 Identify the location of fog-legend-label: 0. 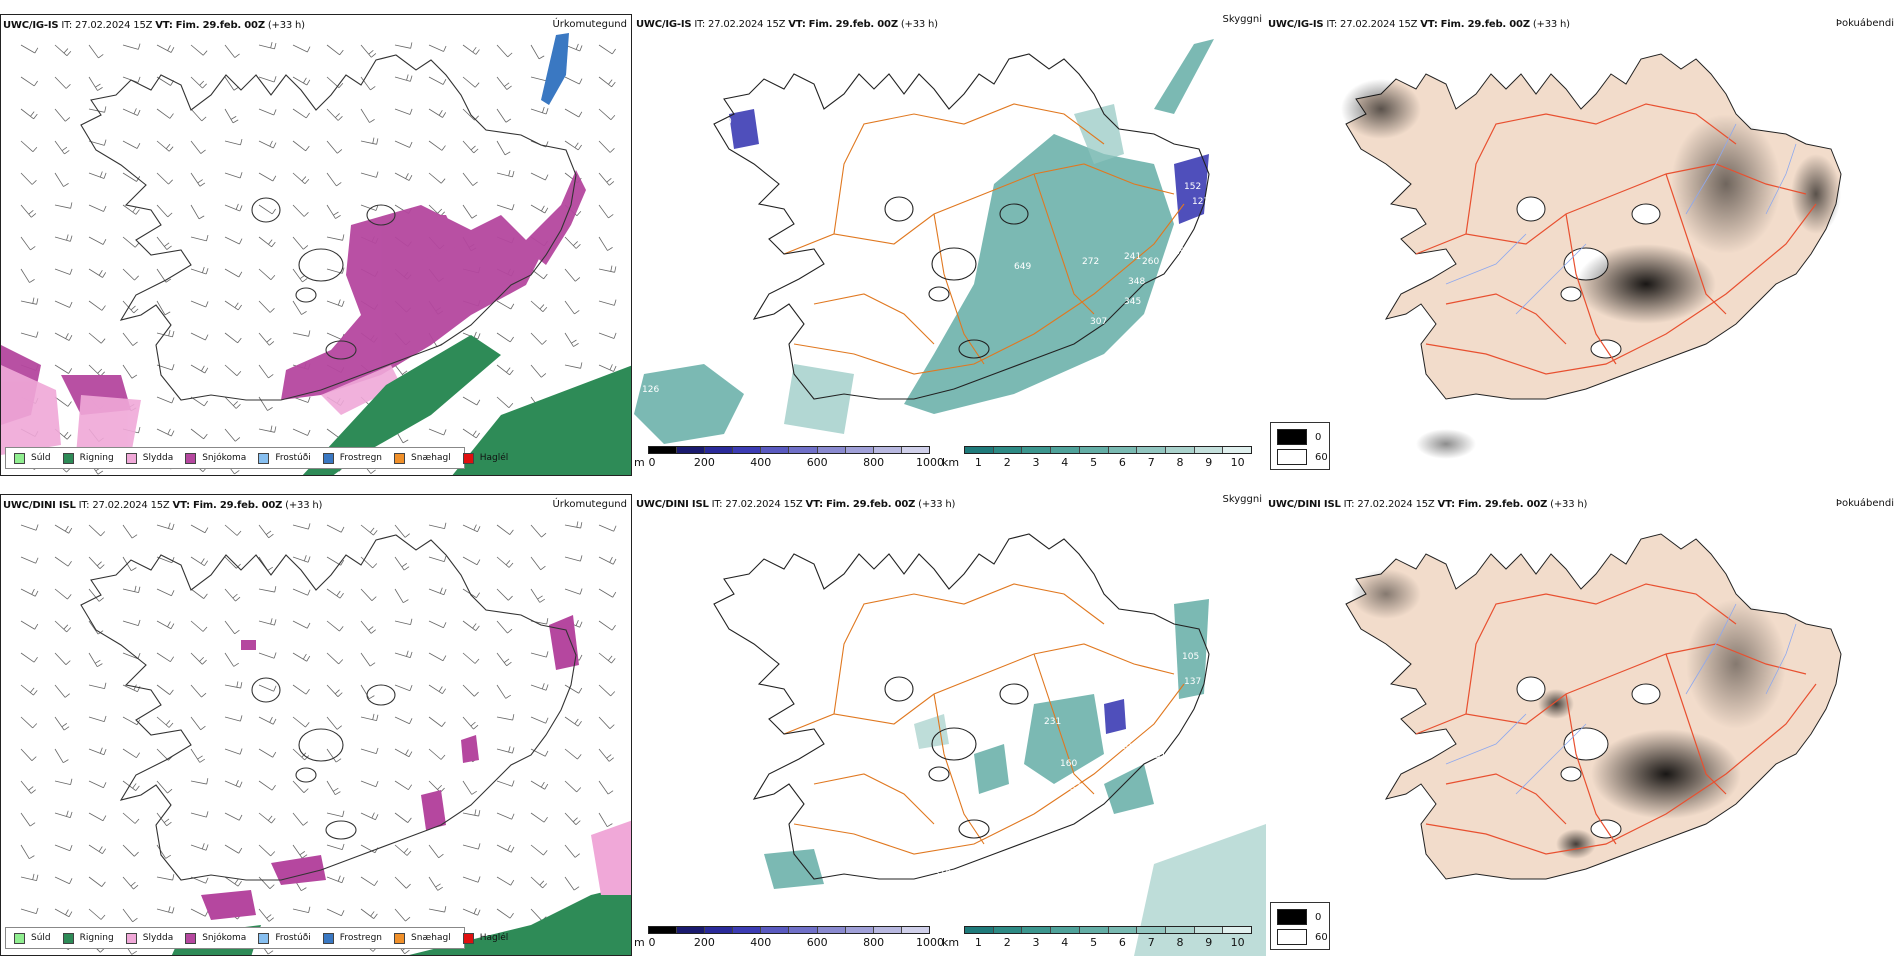
(1318, 437).